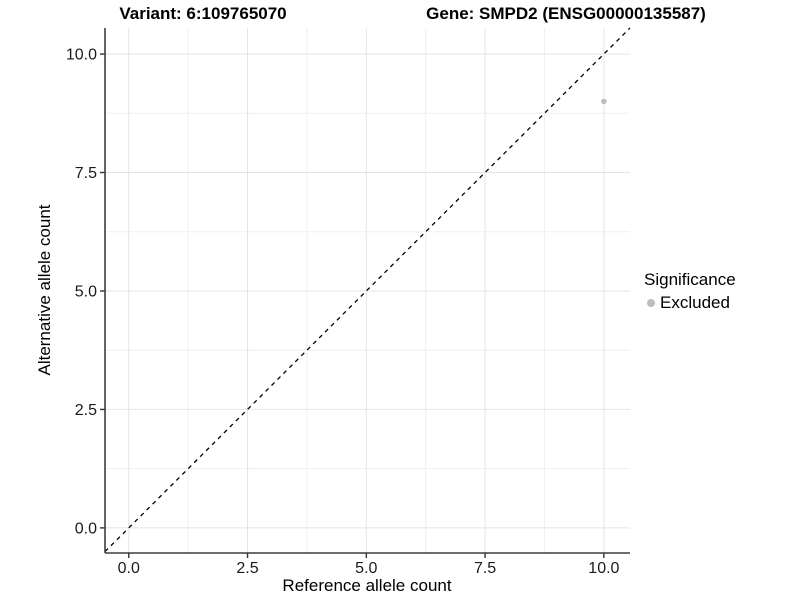 Image resolution: width=800 pixels, height=600 pixels. I want to click on data-point-excluded, so click(604, 101).